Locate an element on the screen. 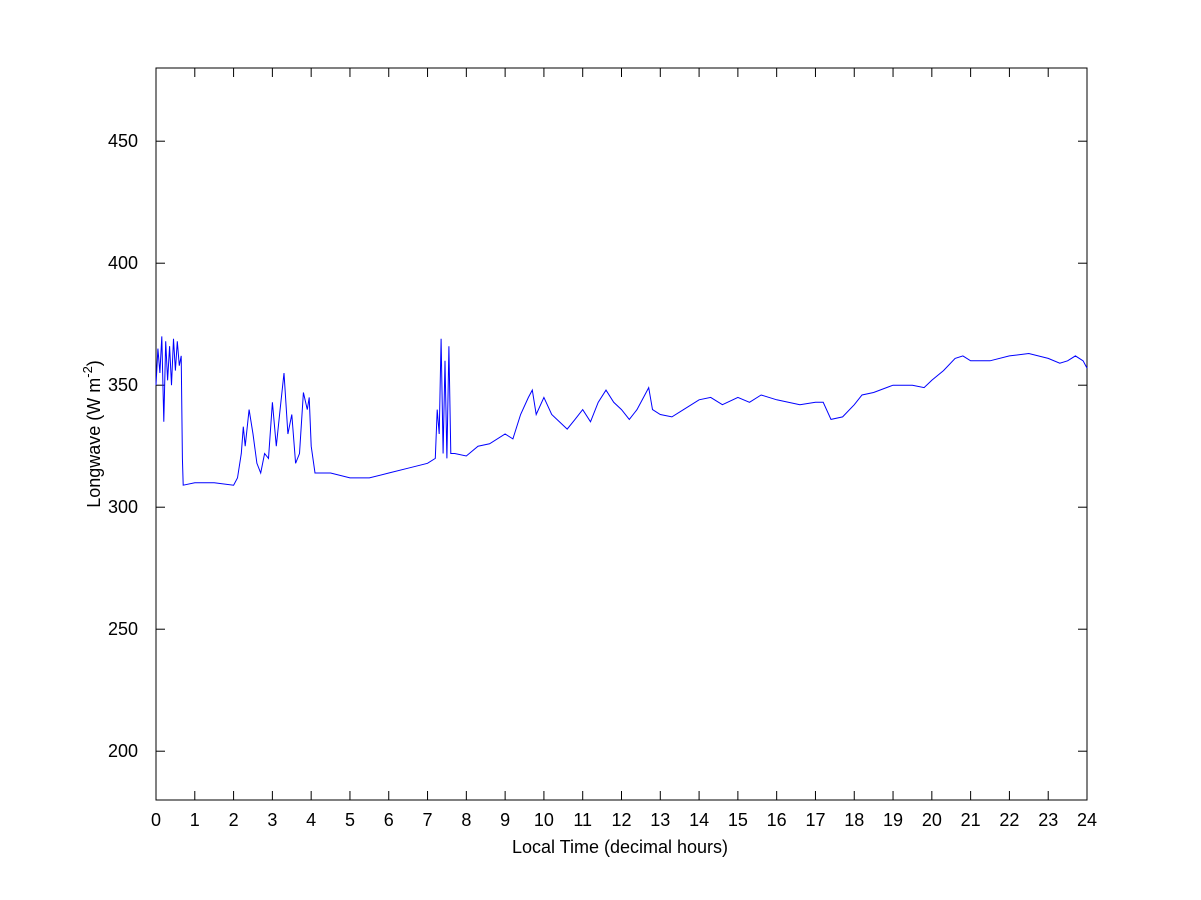  y-label-superscript: -2 is located at coordinates (87, 372).